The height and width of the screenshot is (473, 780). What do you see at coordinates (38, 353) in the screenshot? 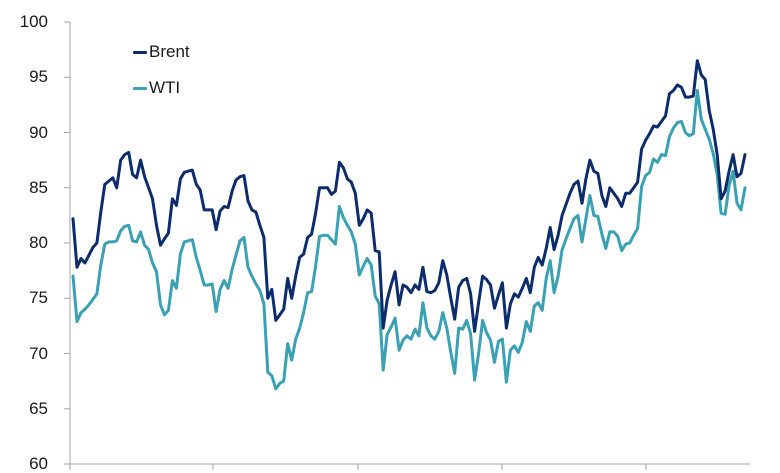
I see `y-tick-label: 70` at bounding box center [38, 353].